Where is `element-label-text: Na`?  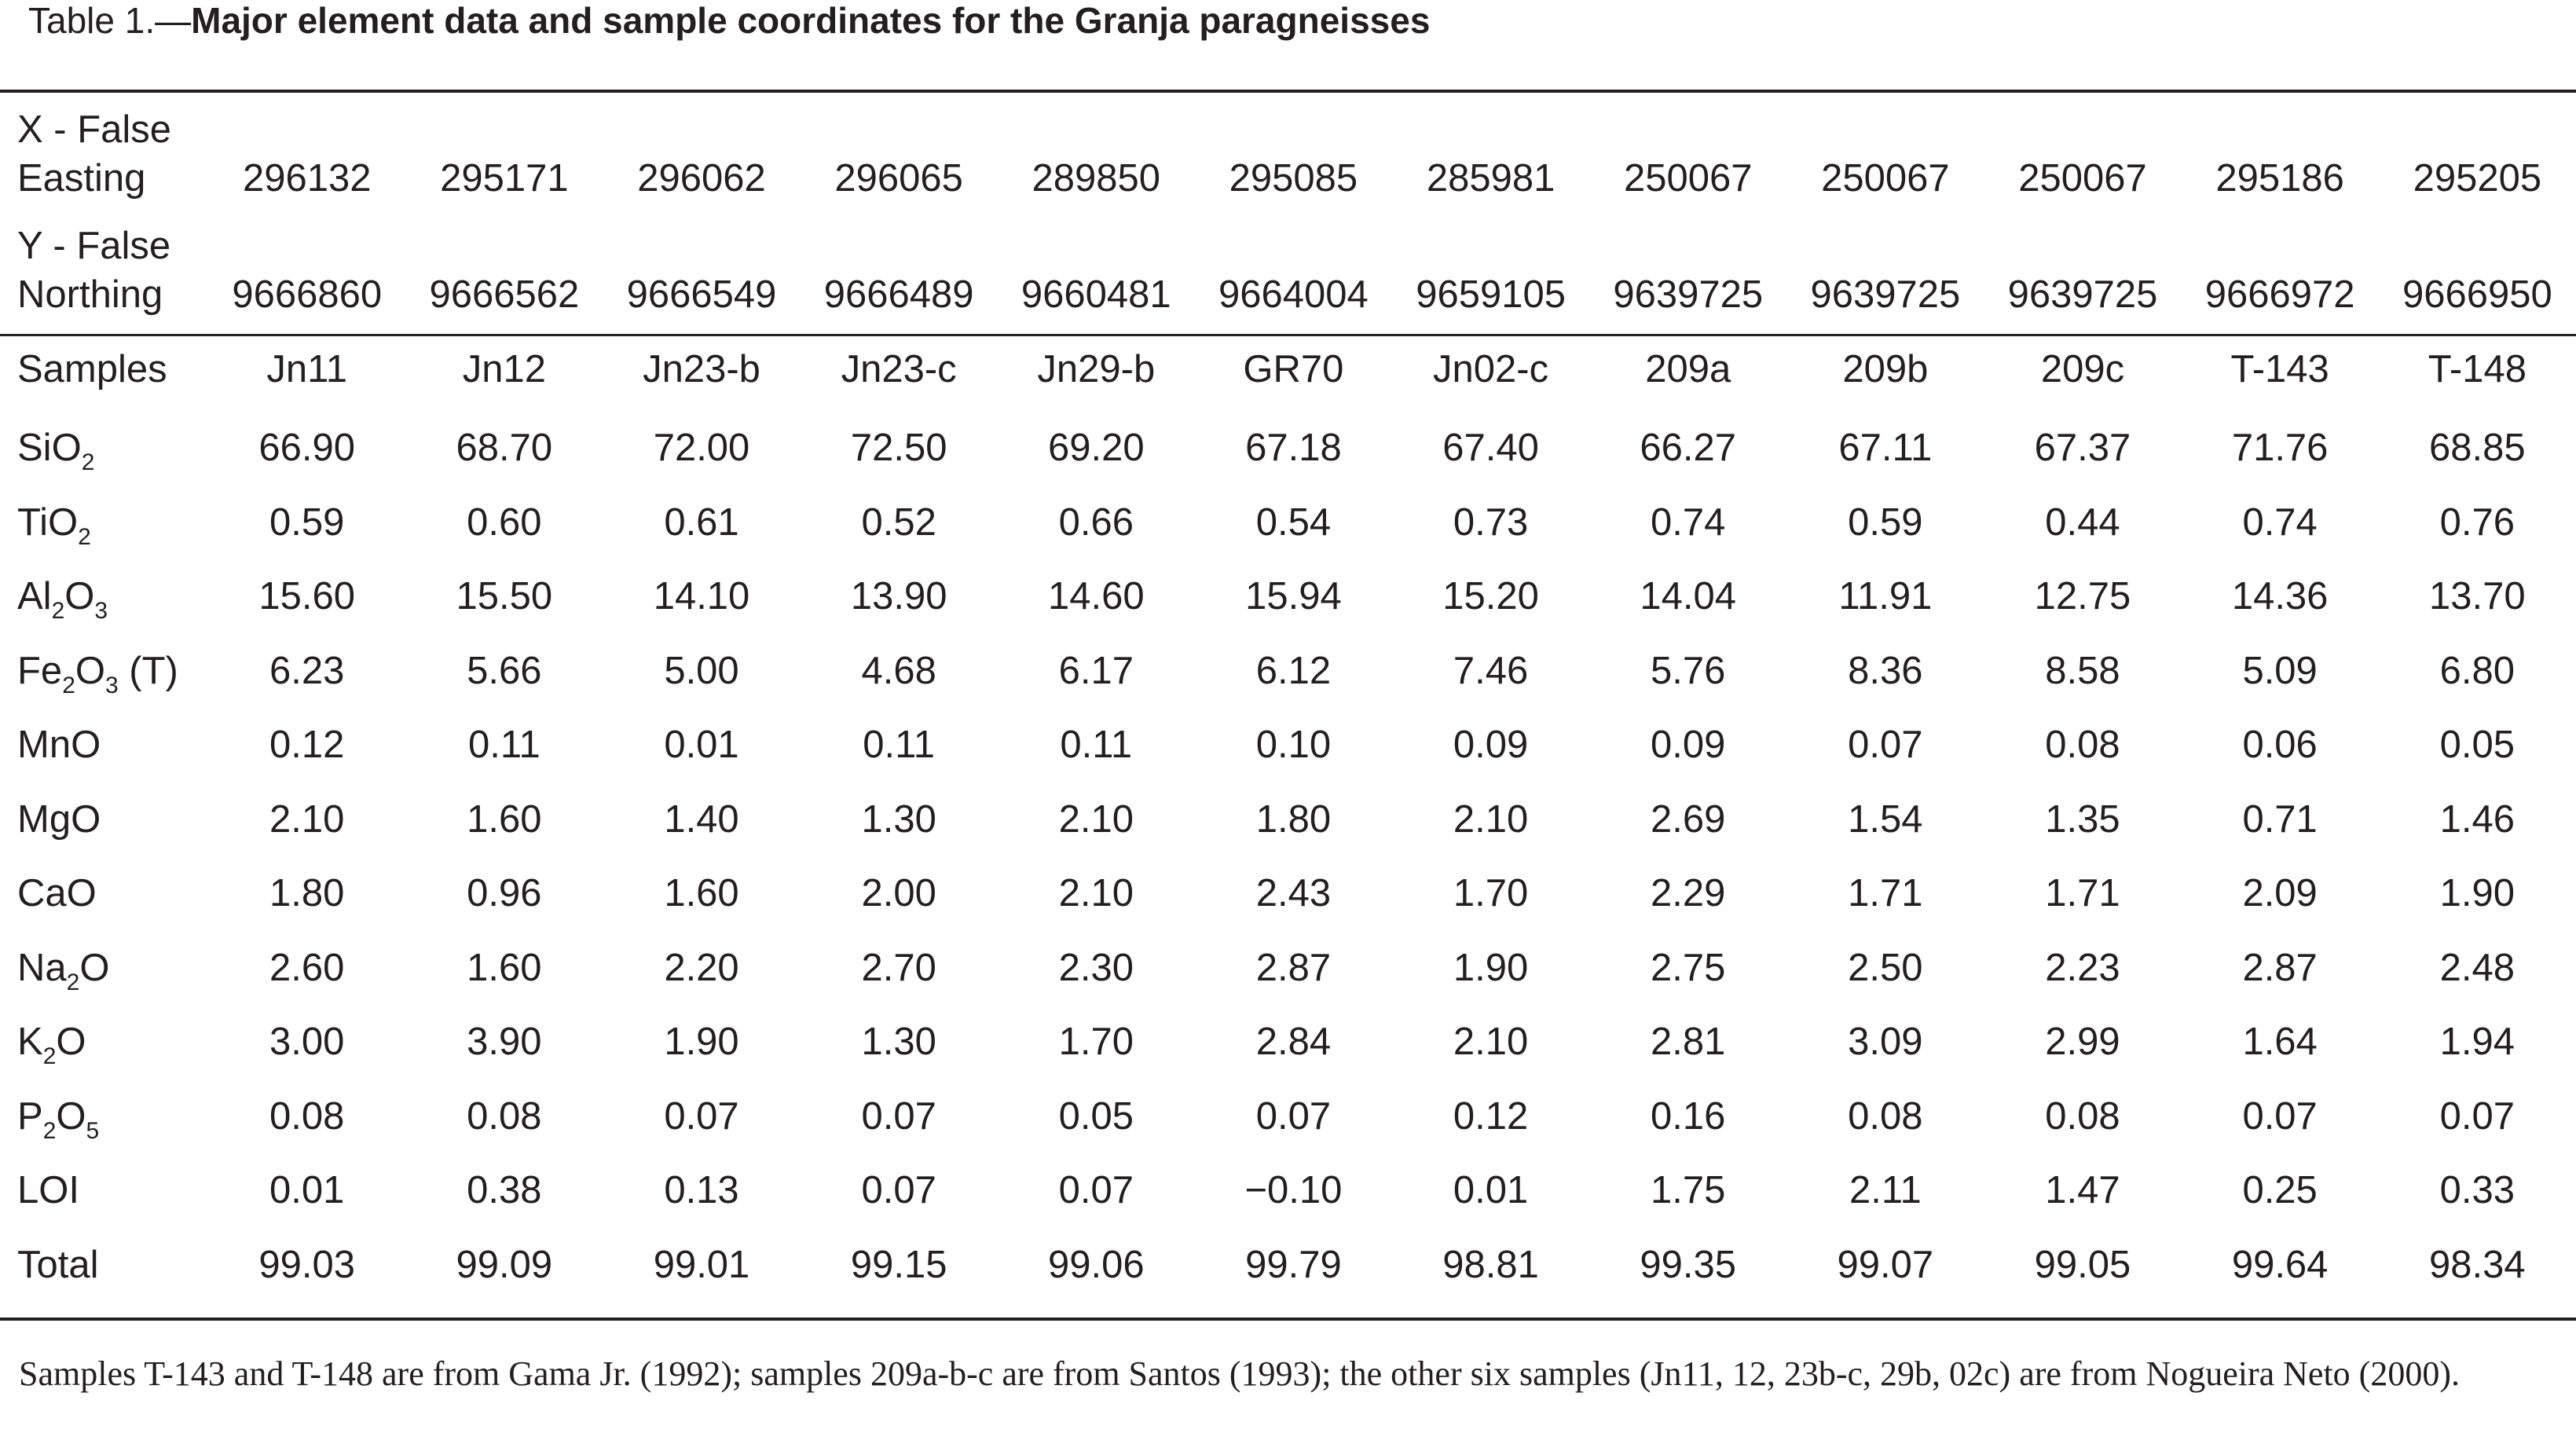 element-label-text: Na is located at coordinates (42, 967).